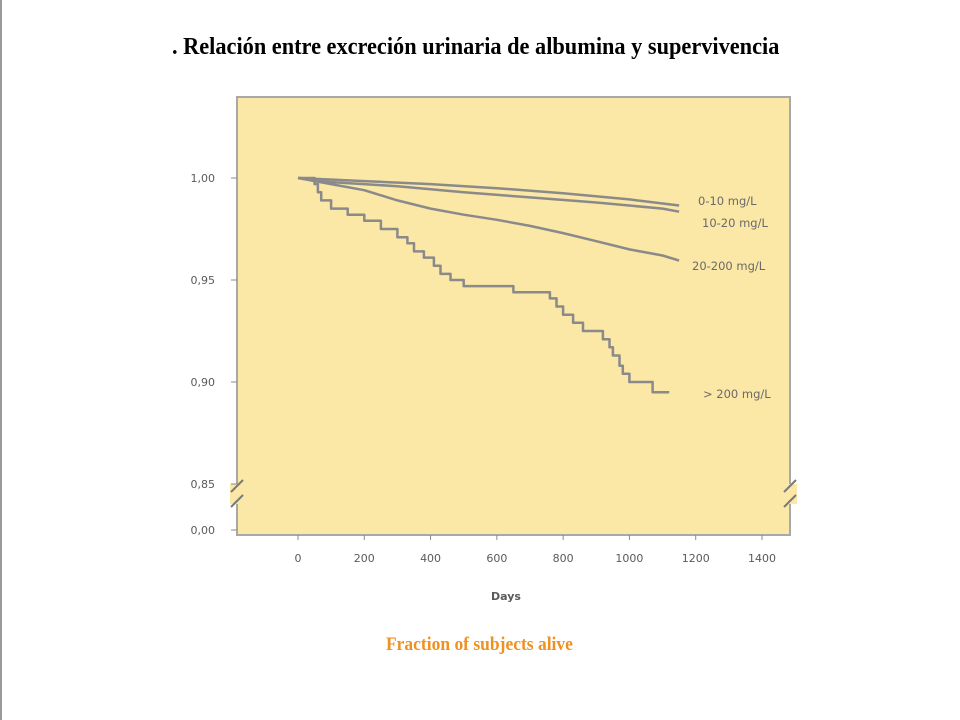 The width and height of the screenshot is (960, 720). What do you see at coordinates (563, 550) in the screenshot?
I see `x-tick: 800` at bounding box center [563, 550].